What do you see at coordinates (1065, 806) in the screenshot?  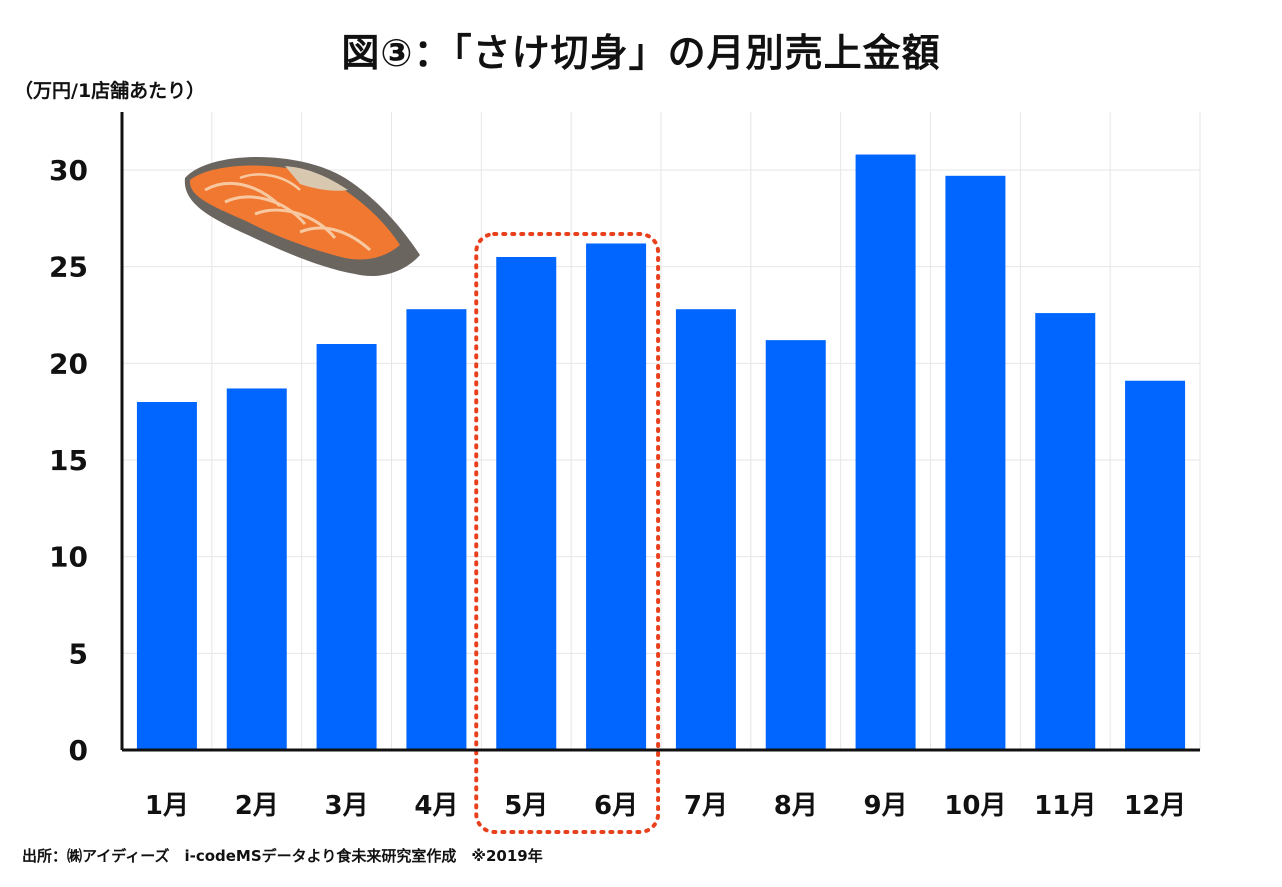 I see `x-tick-label: 11月` at bounding box center [1065, 806].